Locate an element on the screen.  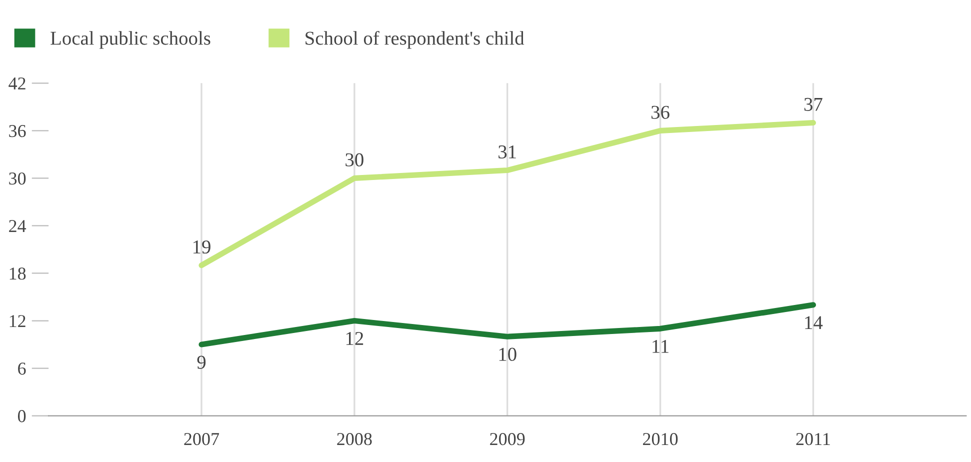
y-tick-label: 18 is located at coordinates (18, 273).